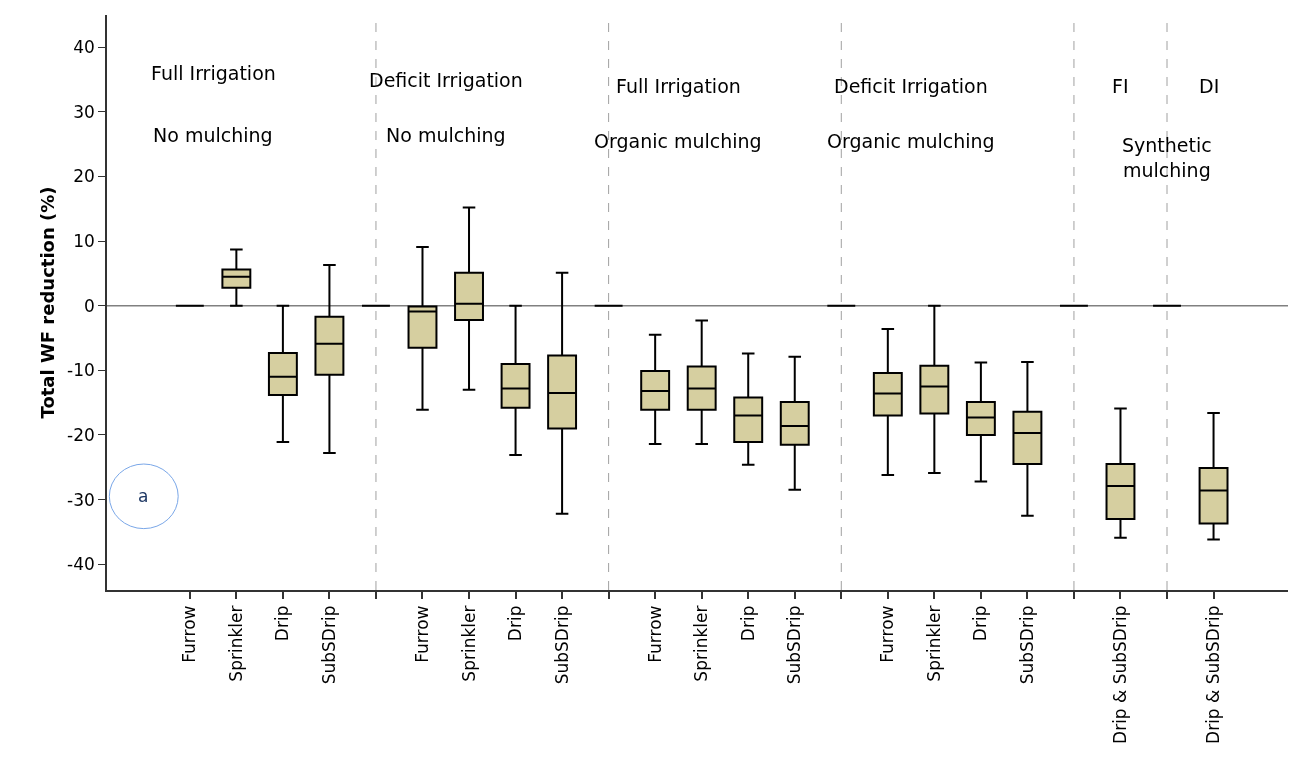 The image size is (1292, 773). Describe the element at coordinates (1167, 157) in the screenshot. I see `annotation: Synthetic mulching` at that location.